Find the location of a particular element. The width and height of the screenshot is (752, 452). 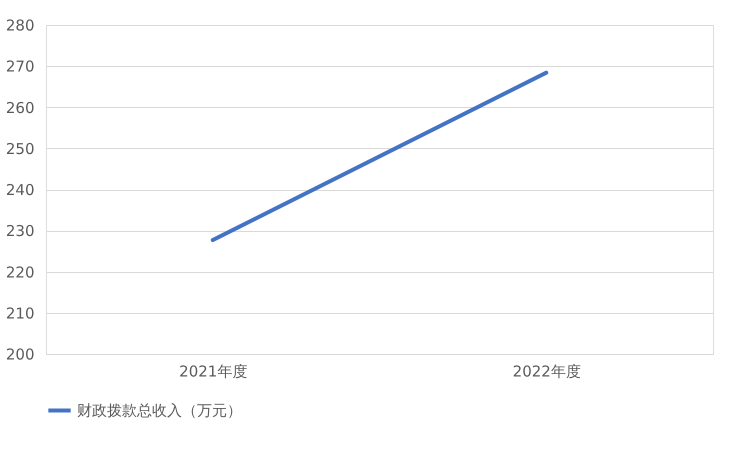

y-tick-label: 200 is located at coordinates (20, 355).